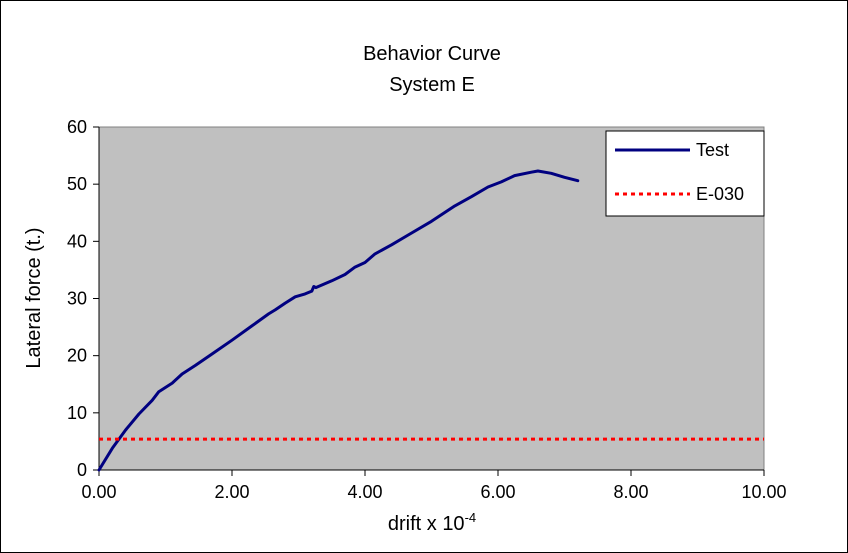  What do you see at coordinates (82, 470) in the screenshot?
I see `y-tick-label: 0` at bounding box center [82, 470].